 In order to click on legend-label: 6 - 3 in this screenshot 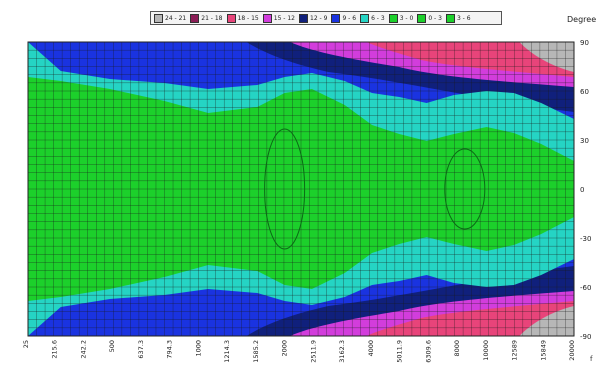, I will do `click(378, 18)`.